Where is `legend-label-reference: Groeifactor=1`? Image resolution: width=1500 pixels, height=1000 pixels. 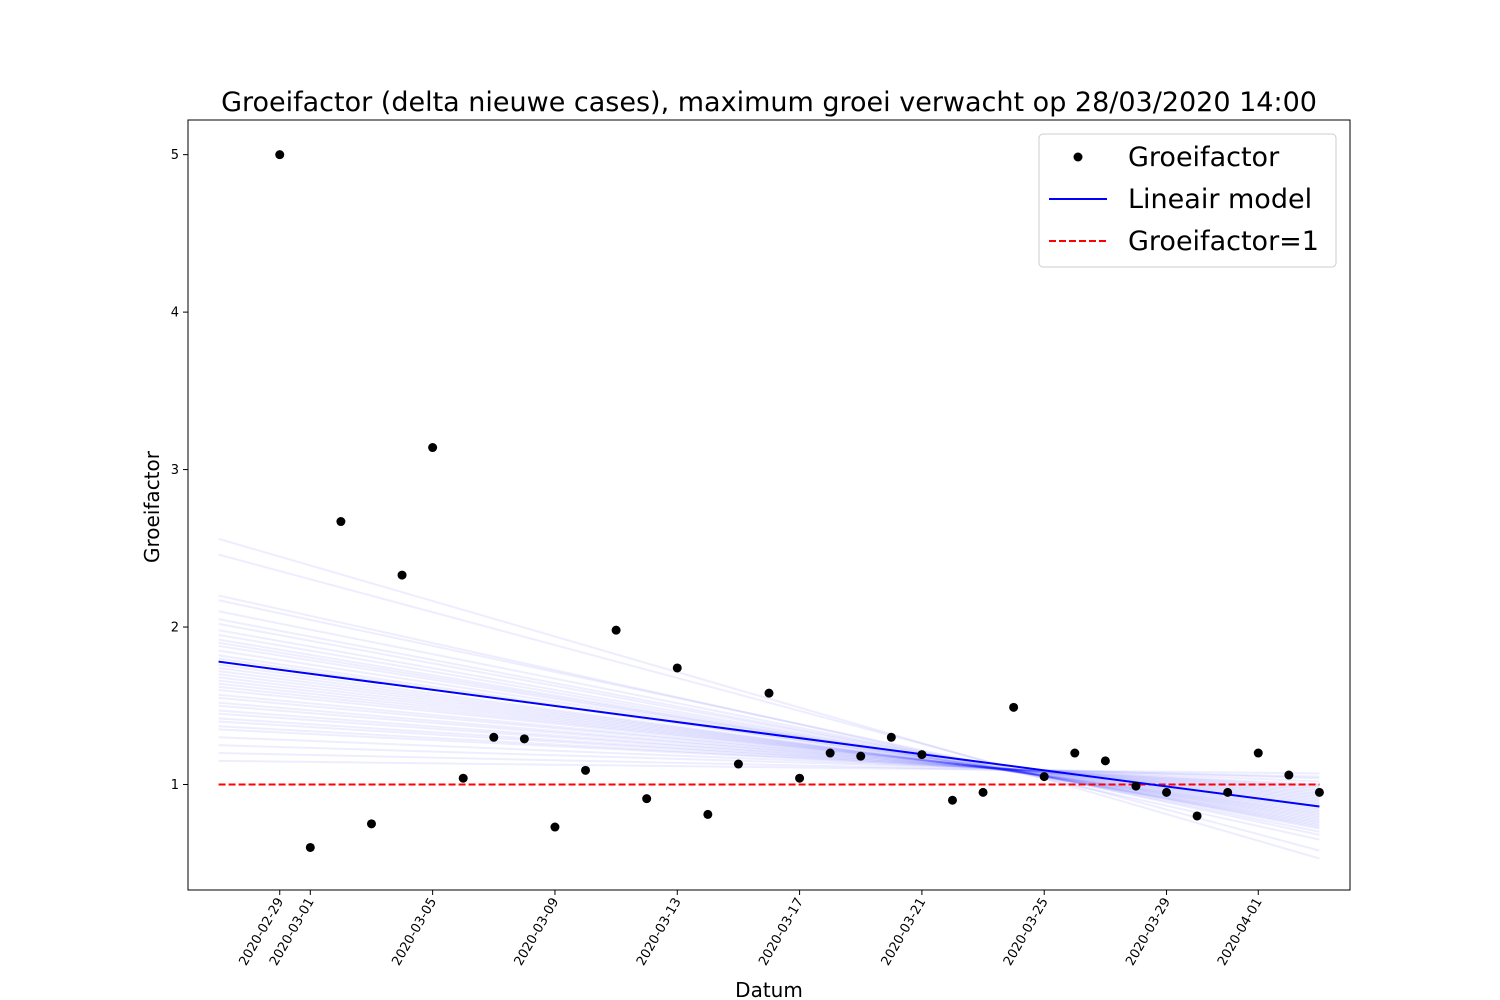
legend-label-reference: Groeifactor=1 is located at coordinates (1223, 241).